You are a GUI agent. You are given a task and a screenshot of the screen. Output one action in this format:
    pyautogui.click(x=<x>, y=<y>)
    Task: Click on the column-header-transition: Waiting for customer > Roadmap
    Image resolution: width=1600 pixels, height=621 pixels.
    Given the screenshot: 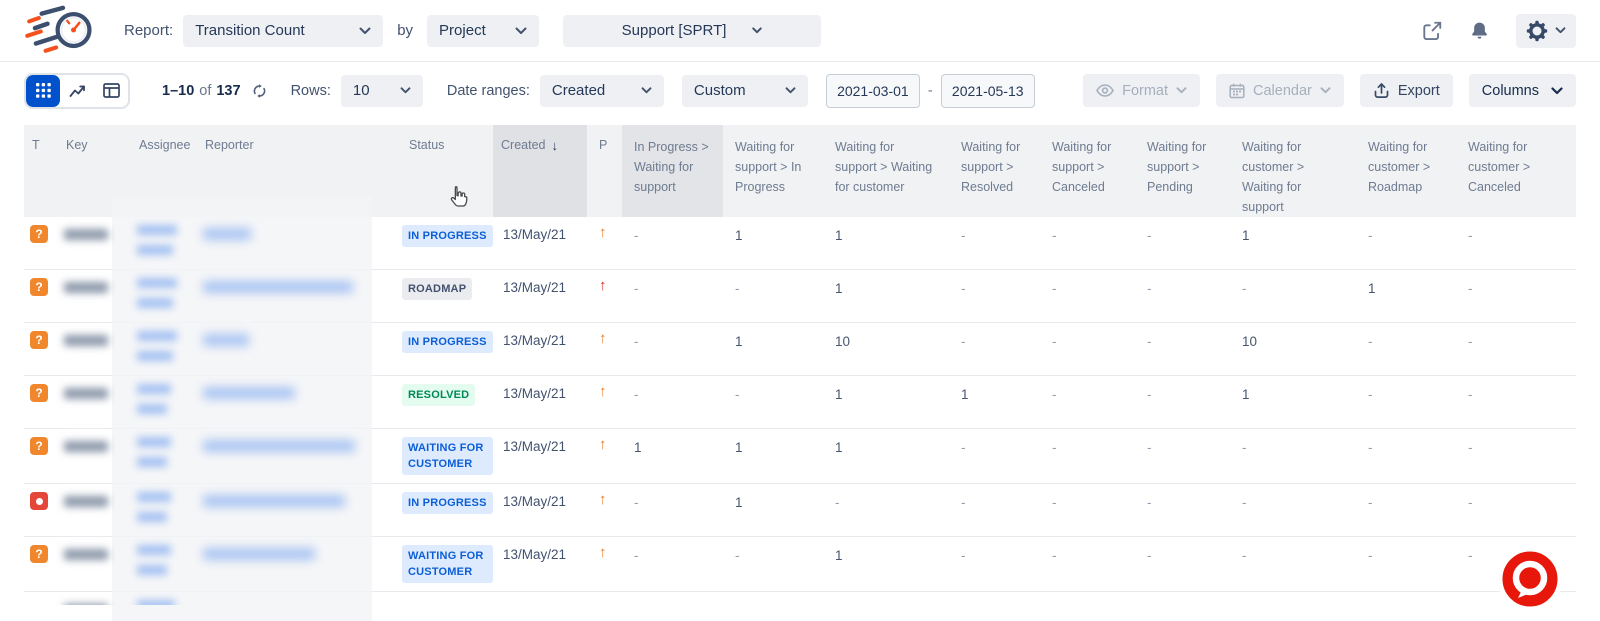 What is the action you would take?
    pyautogui.click(x=1399, y=167)
    